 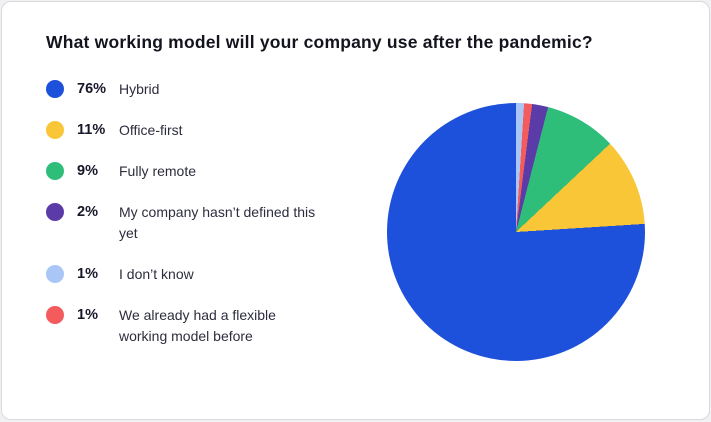 I want to click on legend-label: My company hasn’t defined this yet, so click(x=217, y=222).